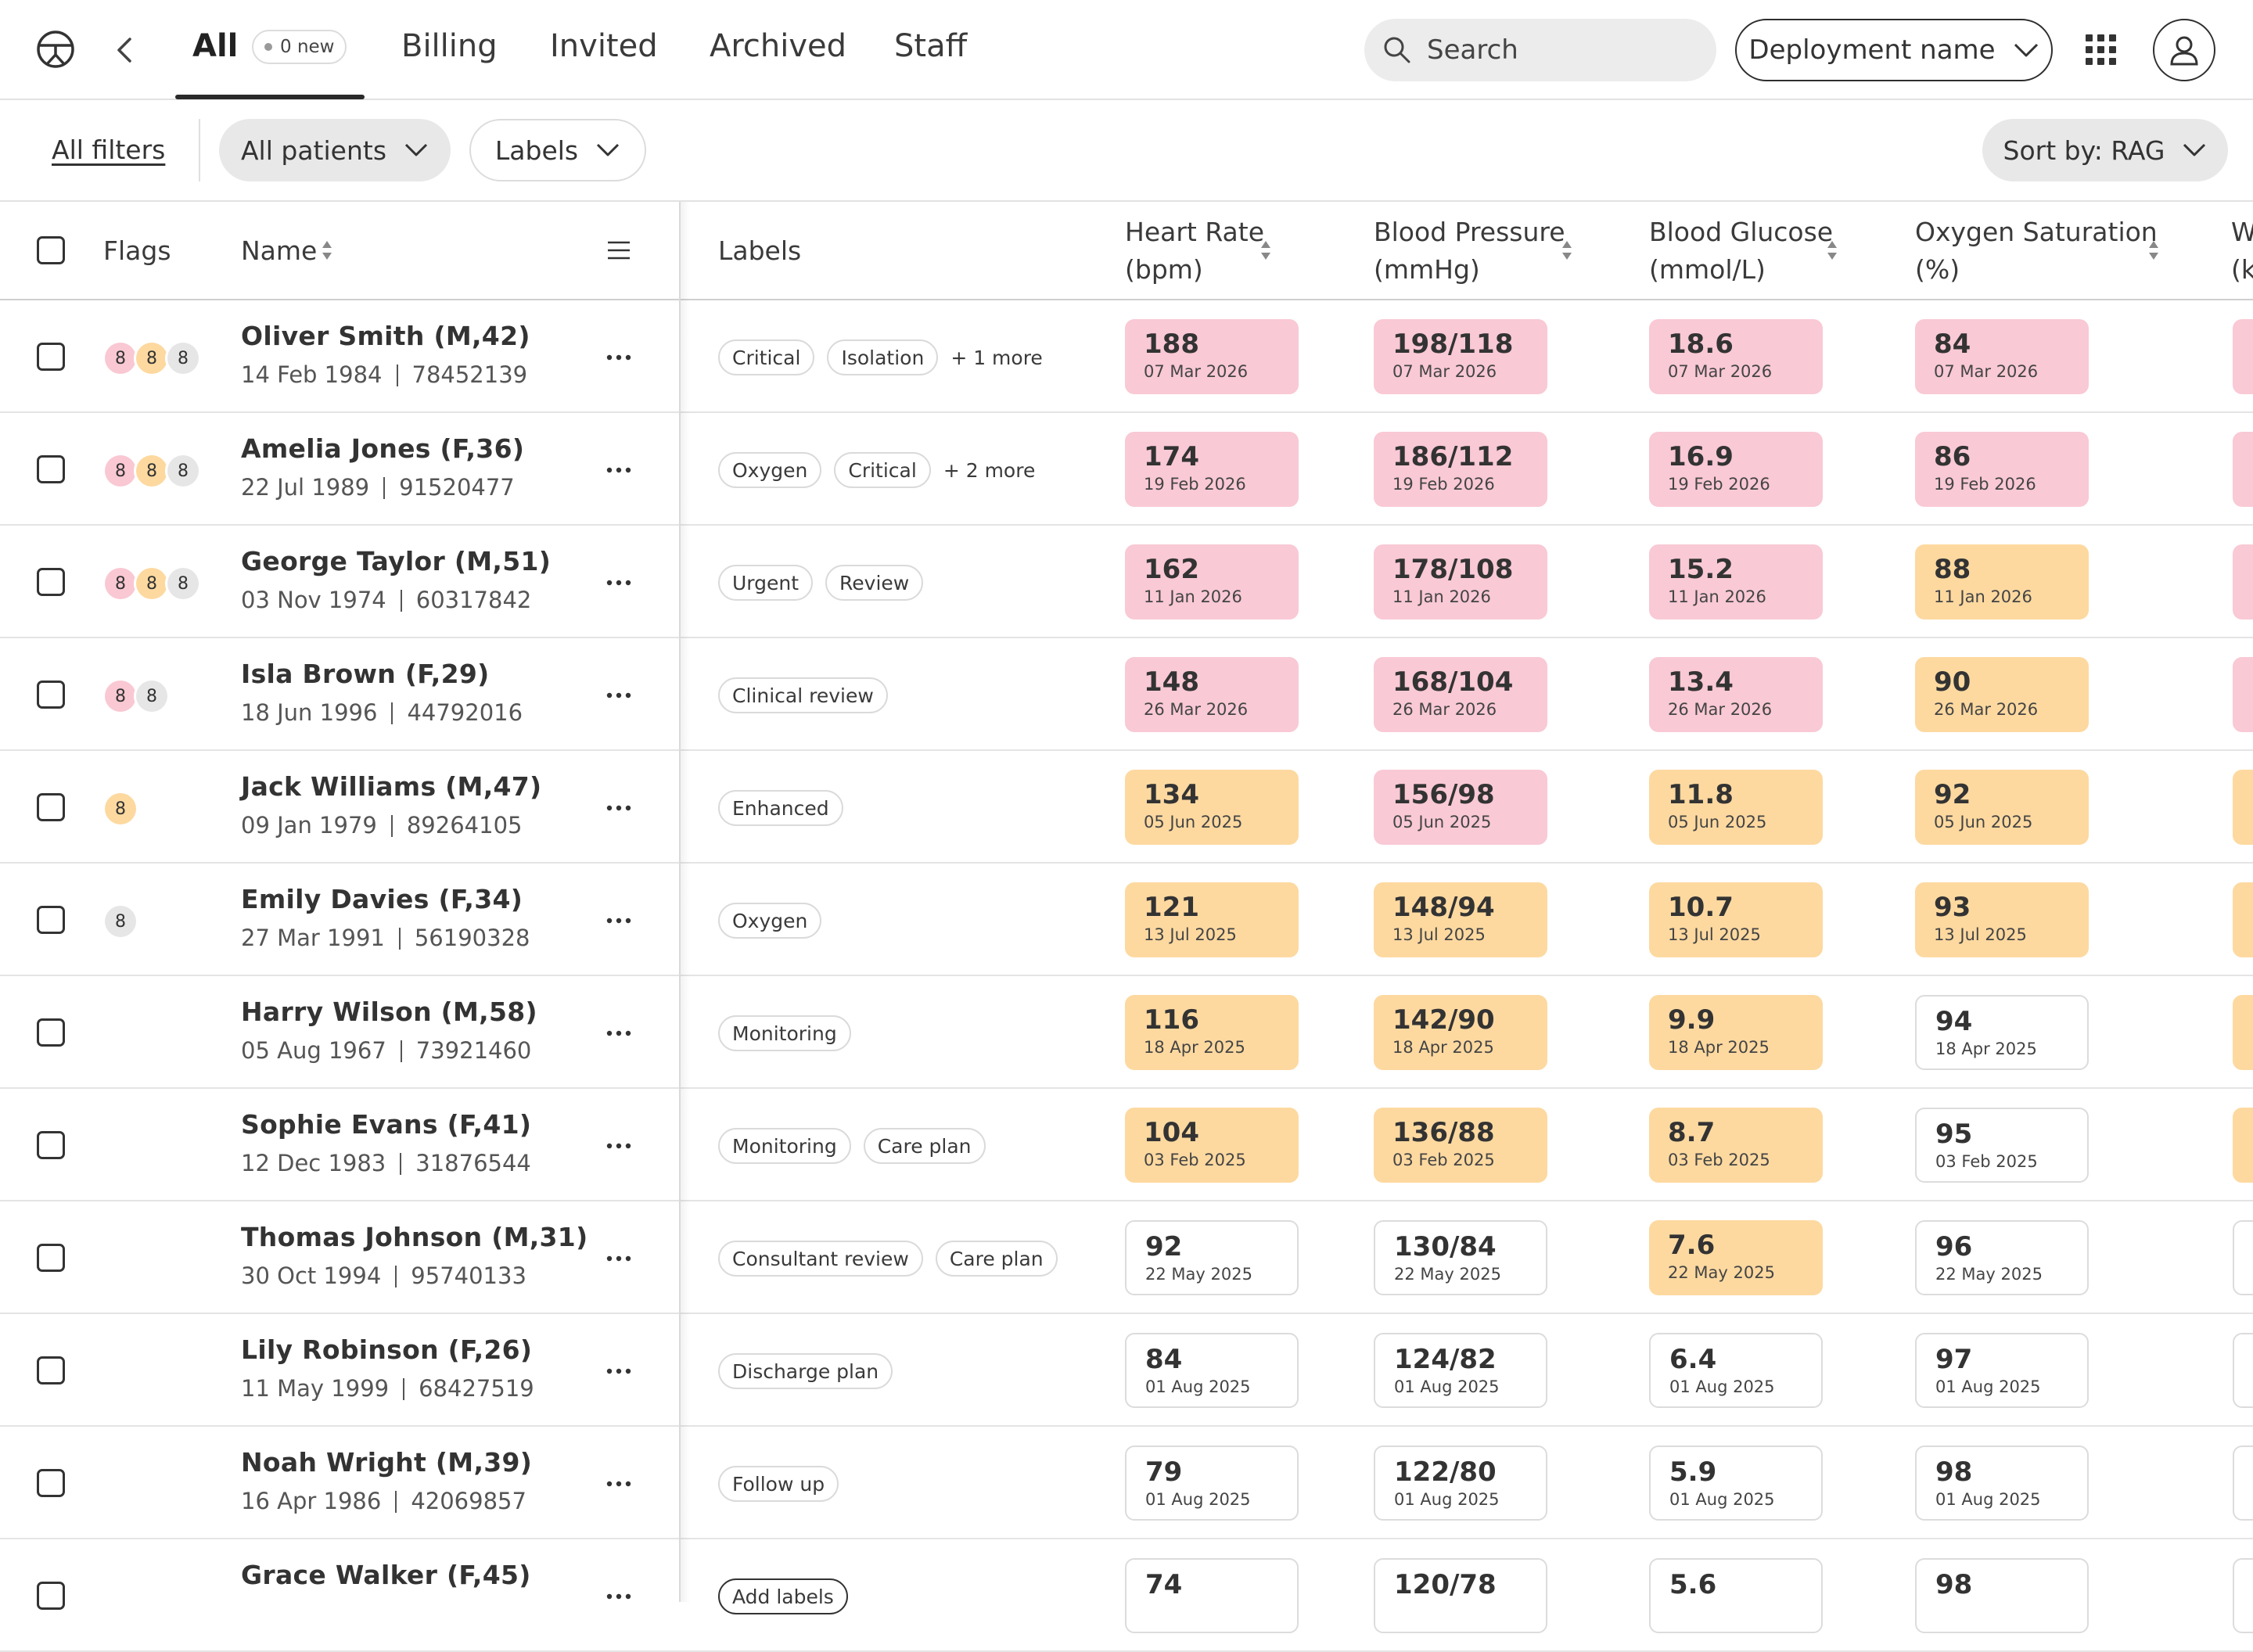 This screenshot has width=2253, height=1652. What do you see at coordinates (1212, 356) in the screenshot?
I see `heart-rate-reading: 188 07 Mar 2026` at bounding box center [1212, 356].